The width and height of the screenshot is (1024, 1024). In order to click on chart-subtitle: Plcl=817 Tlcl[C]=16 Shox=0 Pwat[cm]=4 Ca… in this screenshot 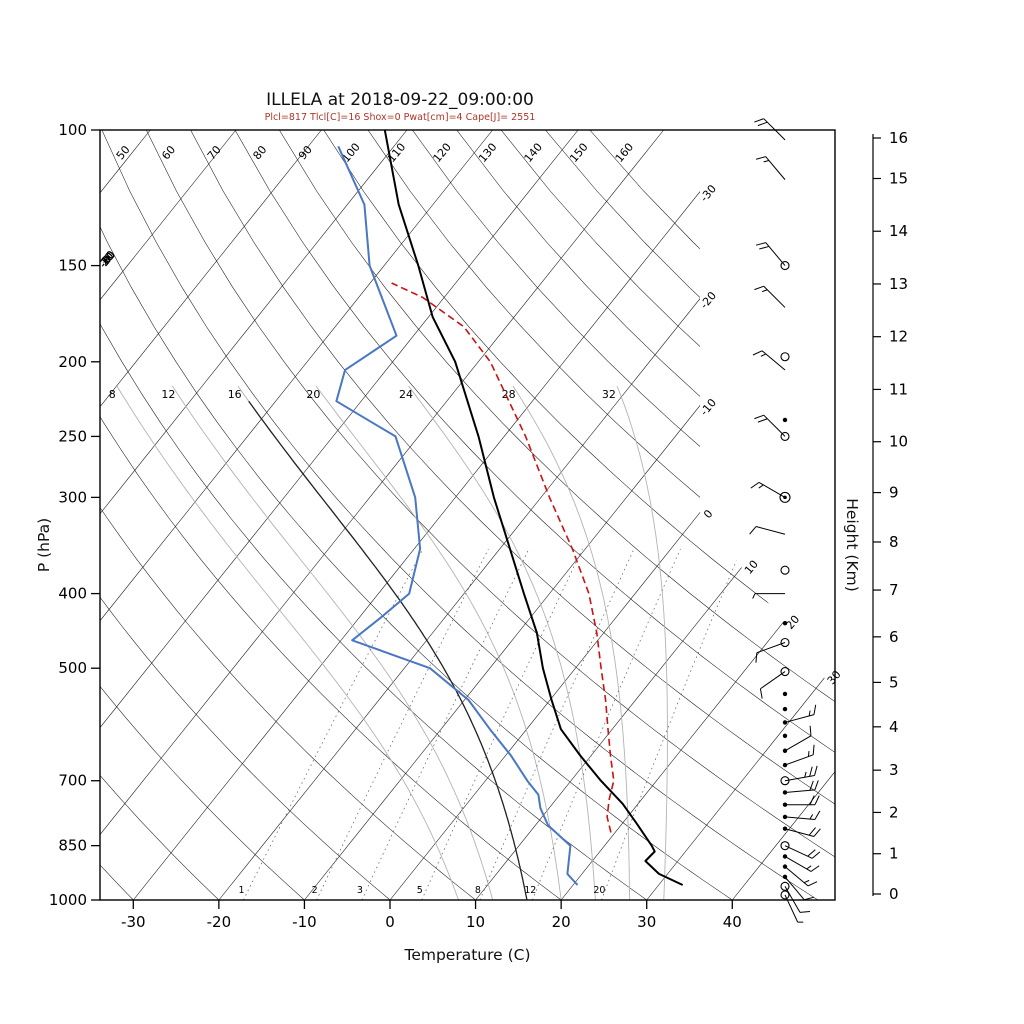, I will do `click(400, 117)`.